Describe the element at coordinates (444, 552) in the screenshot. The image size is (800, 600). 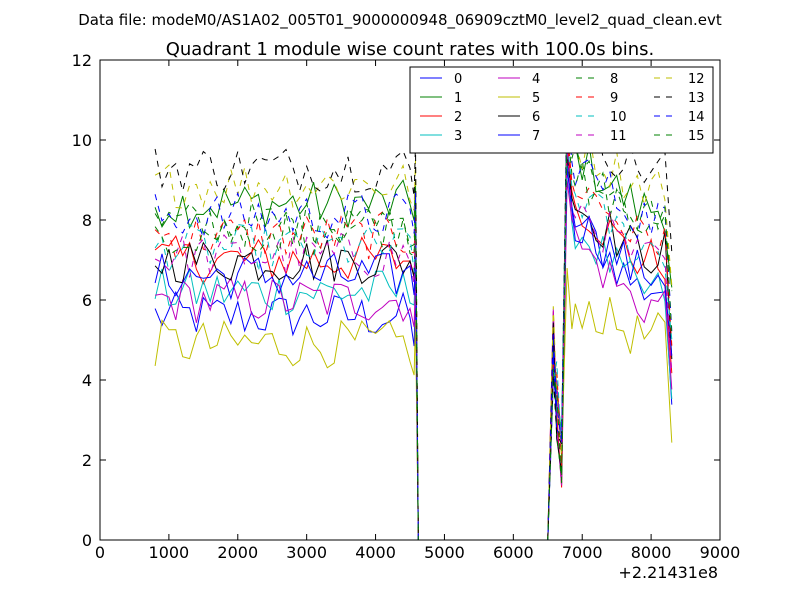
I see `x-tick-label: 5000` at that location.